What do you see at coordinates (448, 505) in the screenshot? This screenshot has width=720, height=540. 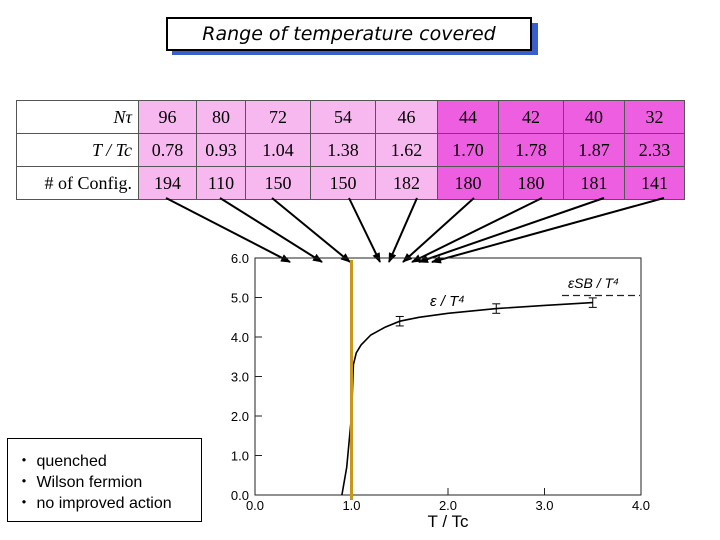 I see `x-tick-label: 2.0` at bounding box center [448, 505].